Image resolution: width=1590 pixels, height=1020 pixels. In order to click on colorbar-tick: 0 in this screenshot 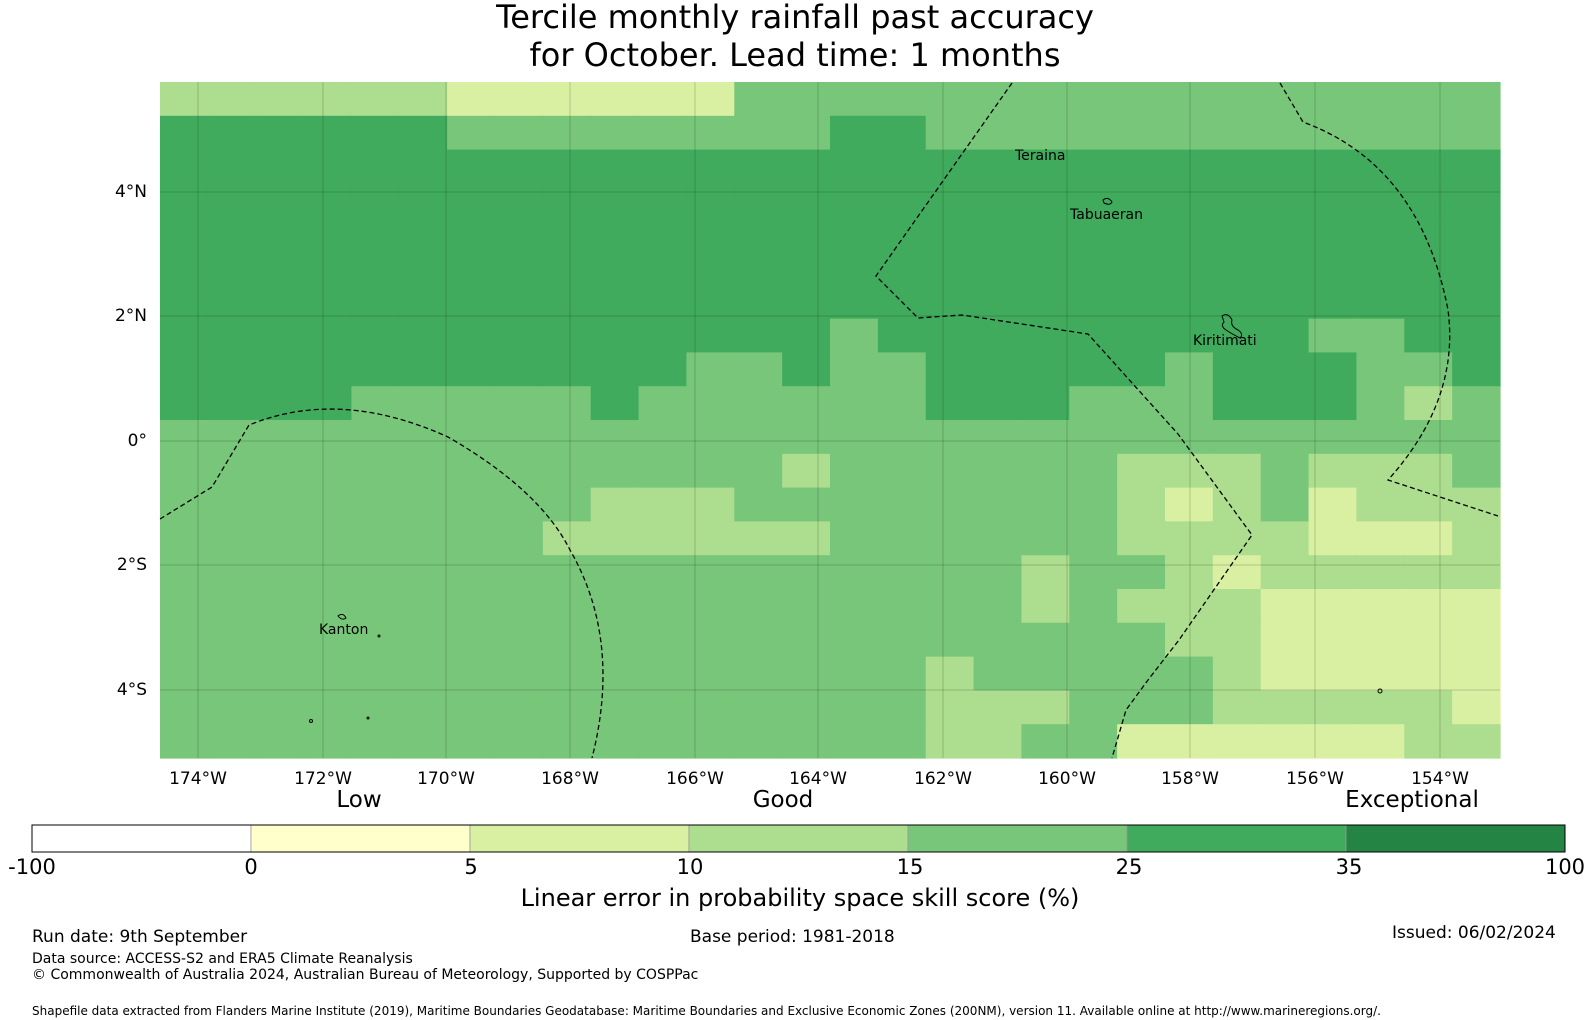, I will do `click(251, 867)`.